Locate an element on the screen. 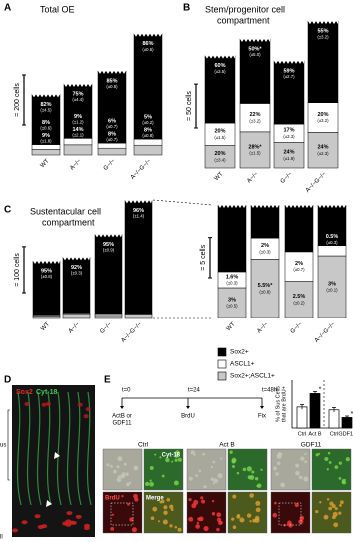  chart-title: Sustentacular cell is located at coordinates (65, 211).